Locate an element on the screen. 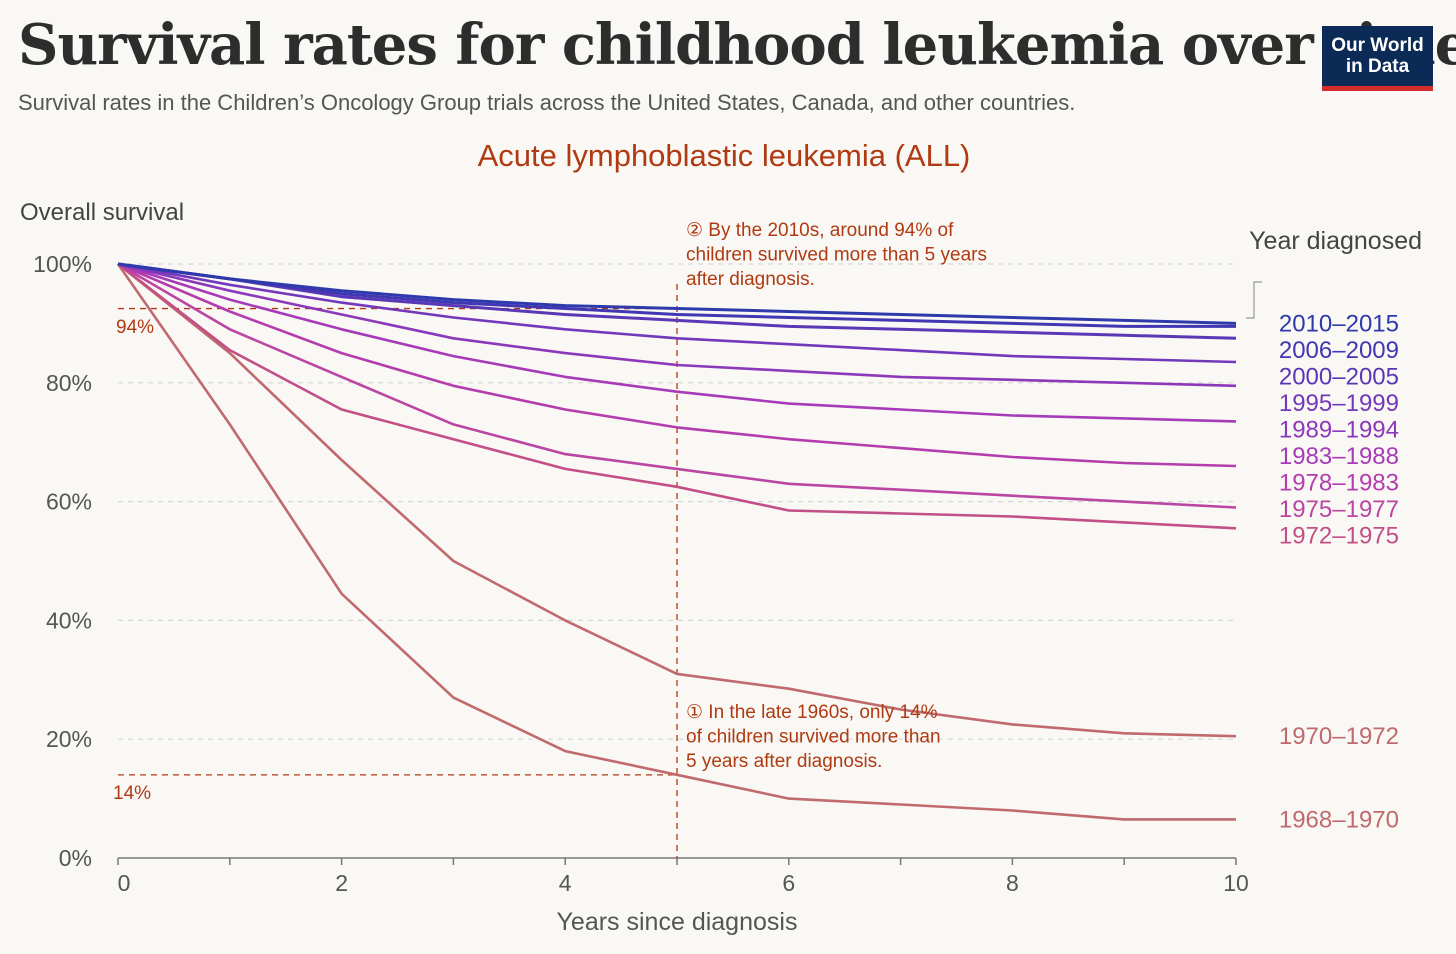 Image resolution: width=1456 pixels, height=954 pixels. logo-line-2: in Data is located at coordinates (1377, 66).